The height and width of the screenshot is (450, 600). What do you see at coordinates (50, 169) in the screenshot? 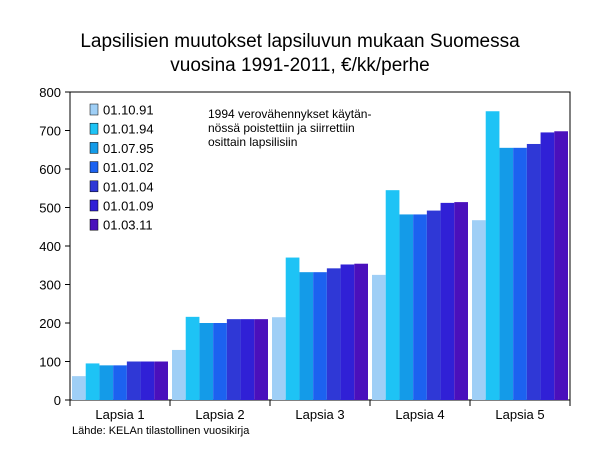
I see `y-tick-label: 600` at bounding box center [50, 169].